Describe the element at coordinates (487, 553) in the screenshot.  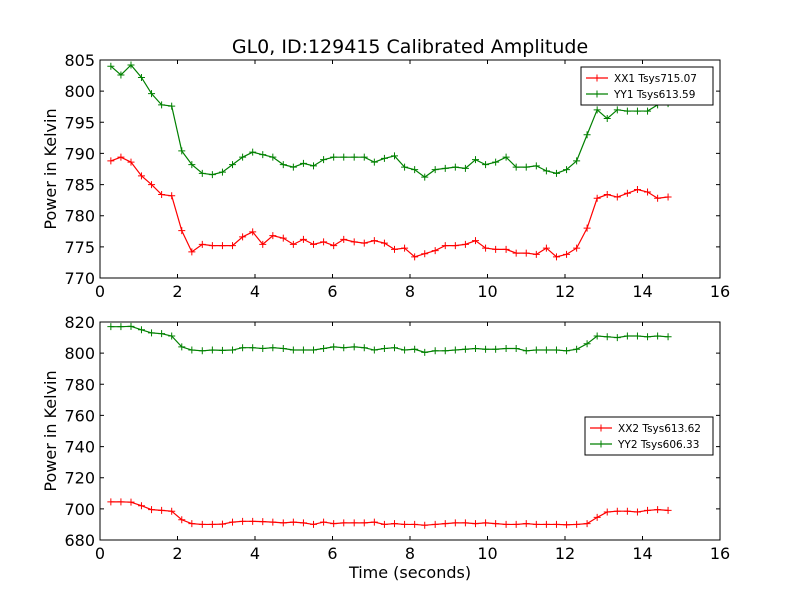
I see `x-tick-label: 10` at that location.